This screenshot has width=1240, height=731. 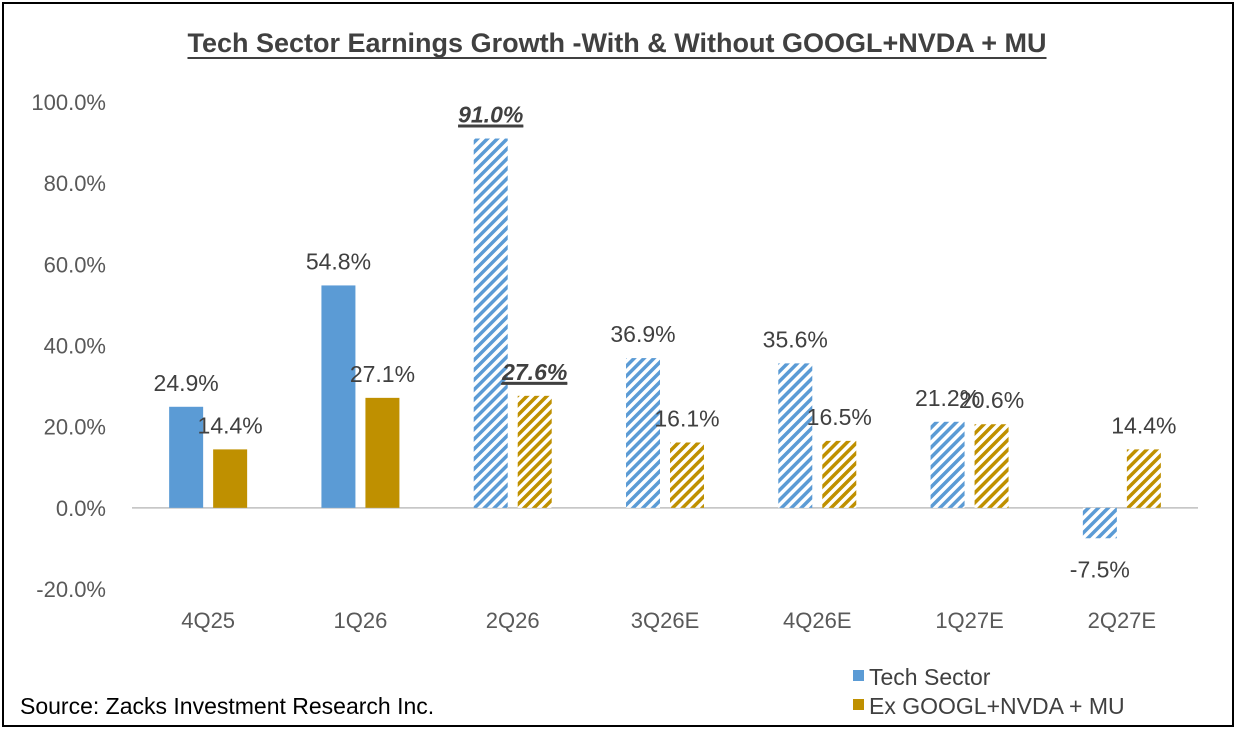 What do you see at coordinates (75, 183) in the screenshot?
I see `y-tick-label: 80.0%` at bounding box center [75, 183].